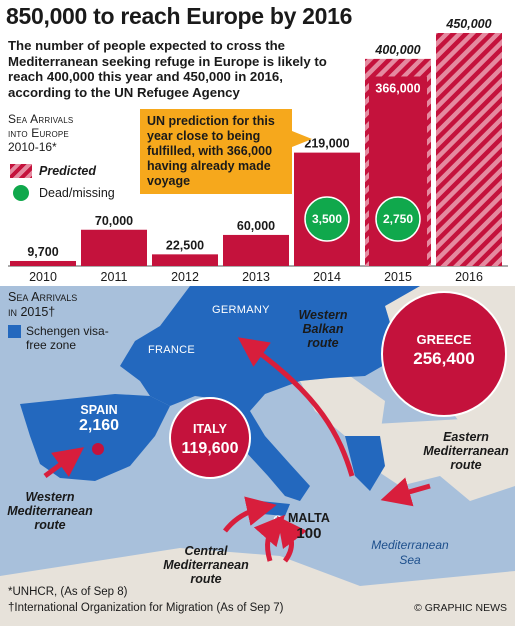 The height and width of the screenshot is (626, 515). I want to click on schengen-legend-label: Schengen visa-free zone, so click(67, 338).